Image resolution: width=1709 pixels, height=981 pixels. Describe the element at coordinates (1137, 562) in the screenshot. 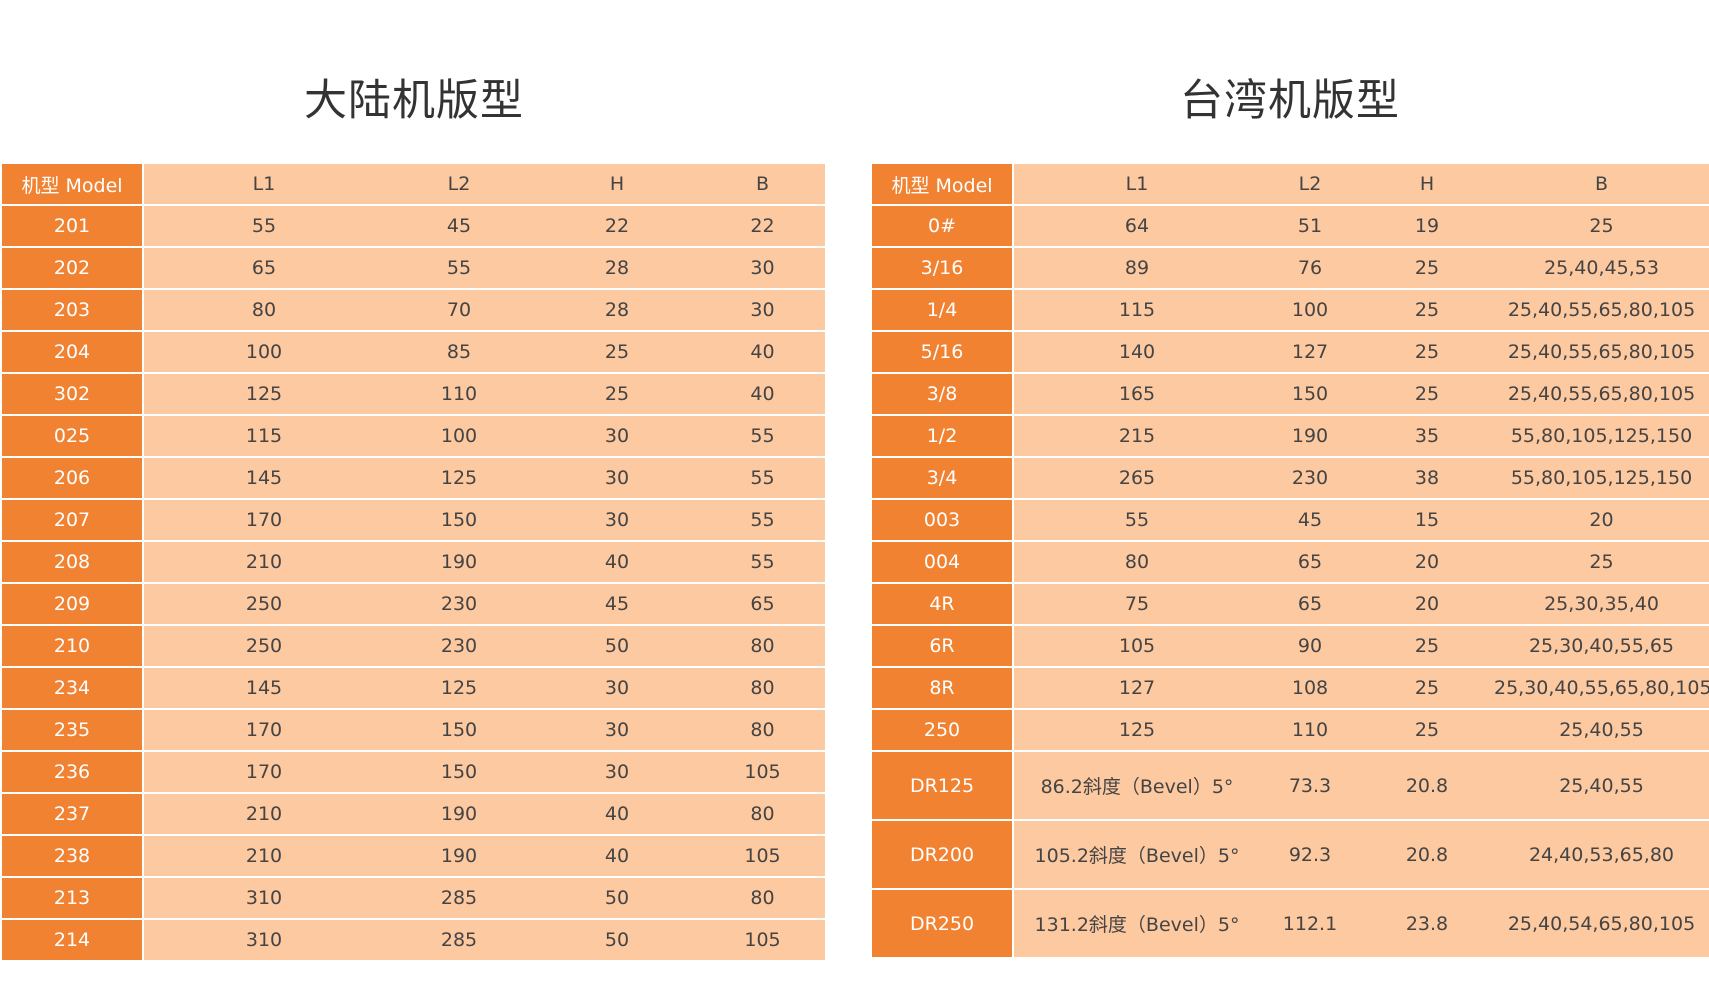

I see `cell-l1: 80` at that location.